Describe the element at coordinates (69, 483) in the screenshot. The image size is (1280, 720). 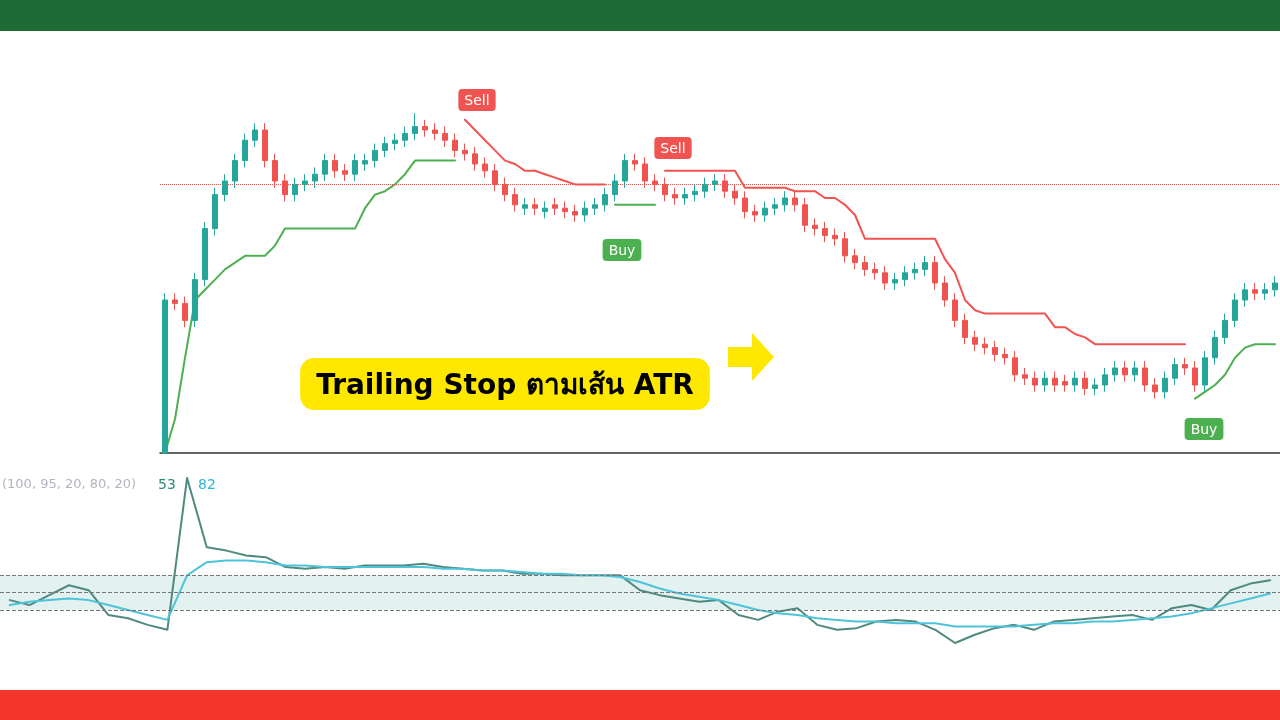
I see `annotation: (100, 95, 20, 80, 20)` at that location.